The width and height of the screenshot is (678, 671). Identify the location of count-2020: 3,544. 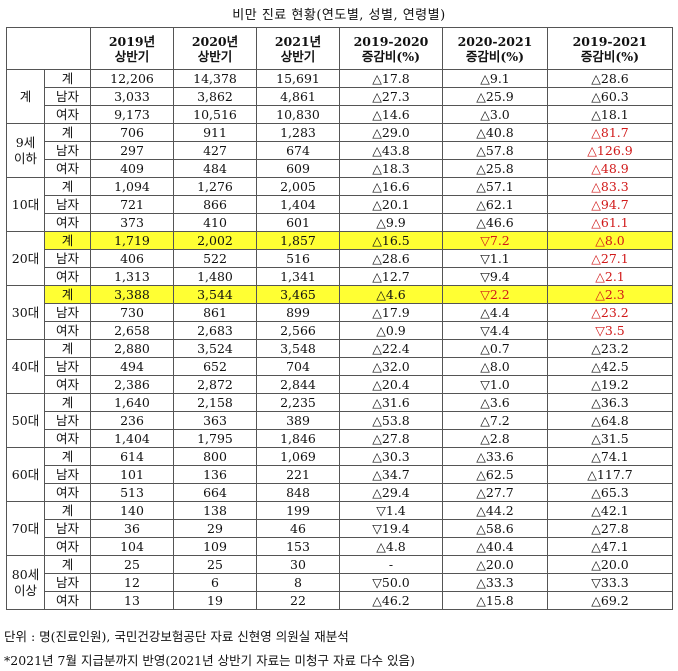
(215, 294).